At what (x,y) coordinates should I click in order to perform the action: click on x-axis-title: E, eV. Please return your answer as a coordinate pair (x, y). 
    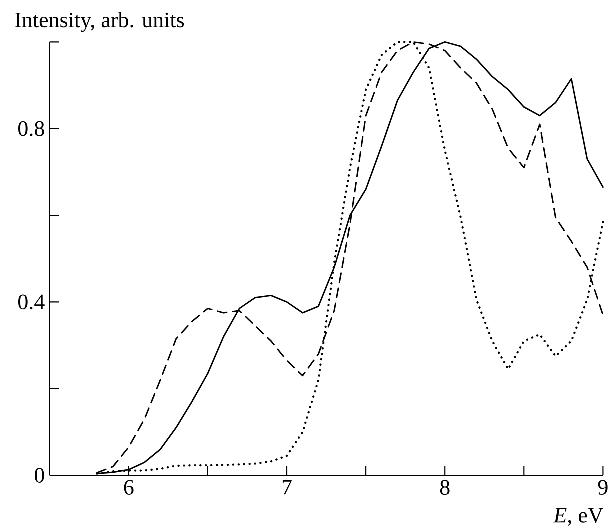
    Looking at the image, I should click on (578, 517).